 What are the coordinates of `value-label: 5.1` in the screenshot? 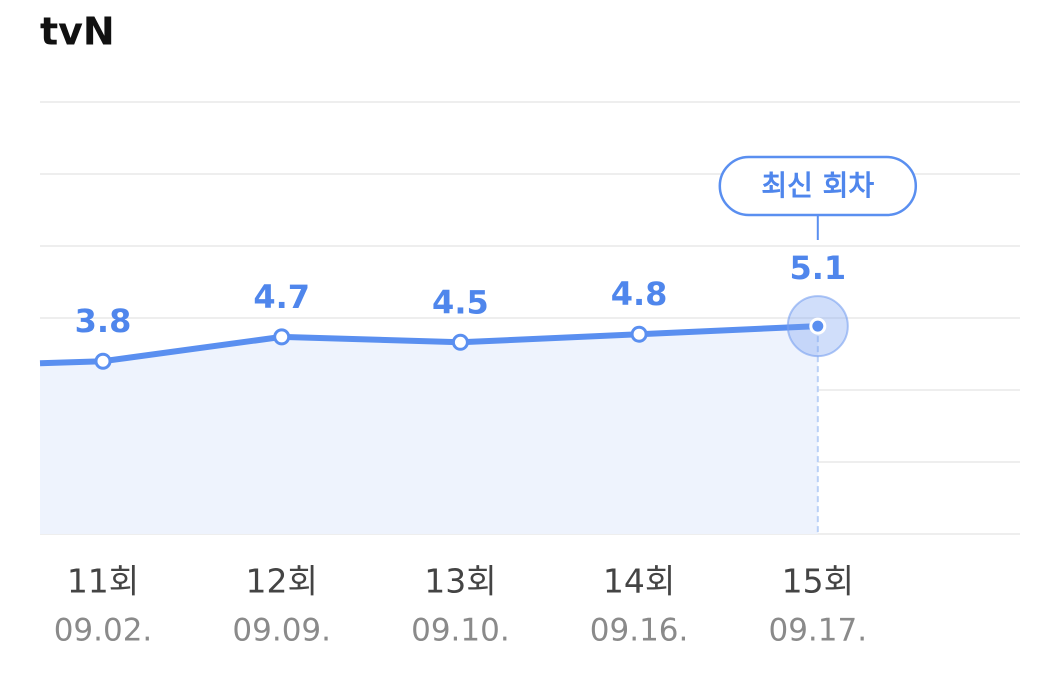 It's located at (817, 268).